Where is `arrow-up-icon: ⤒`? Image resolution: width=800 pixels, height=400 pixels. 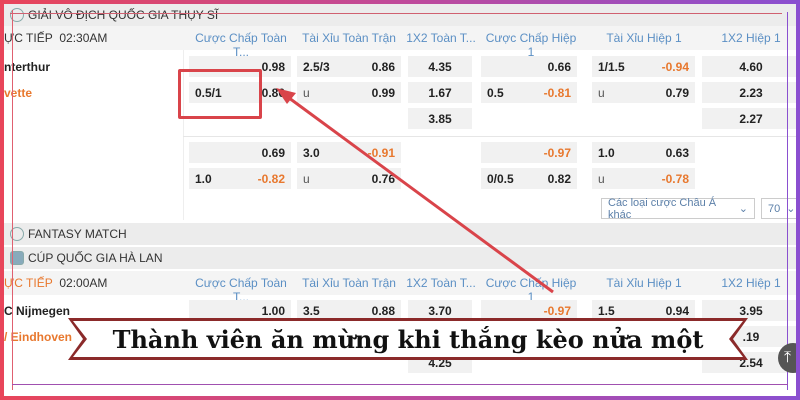 arrow-up-icon: ⤒ is located at coordinates (788, 357).